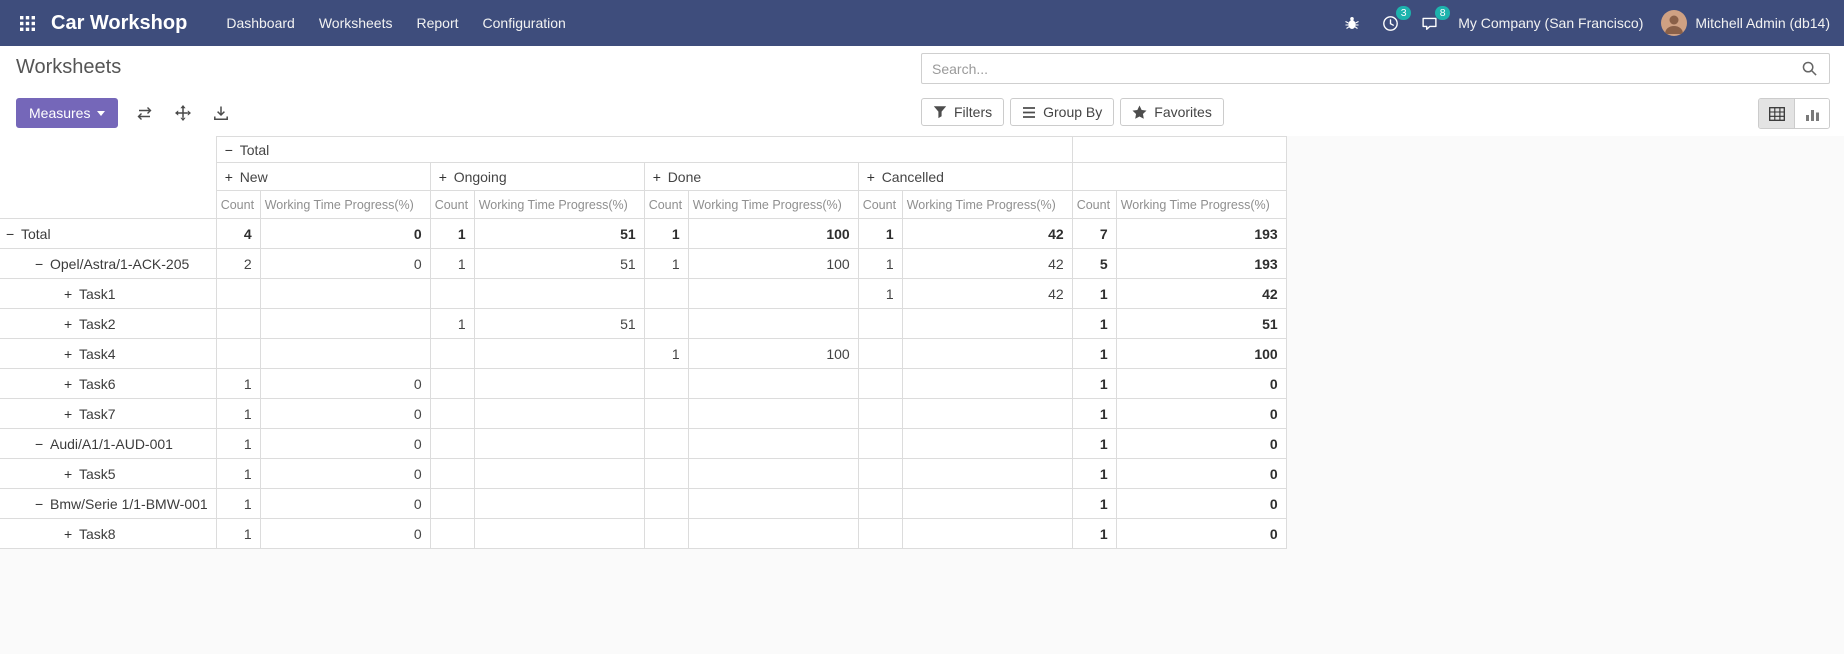 The height and width of the screenshot is (654, 1844). What do you see at coordinates (1809, 68) in the screenshot?
I see `search-button` at bounding box center [1809, 68].